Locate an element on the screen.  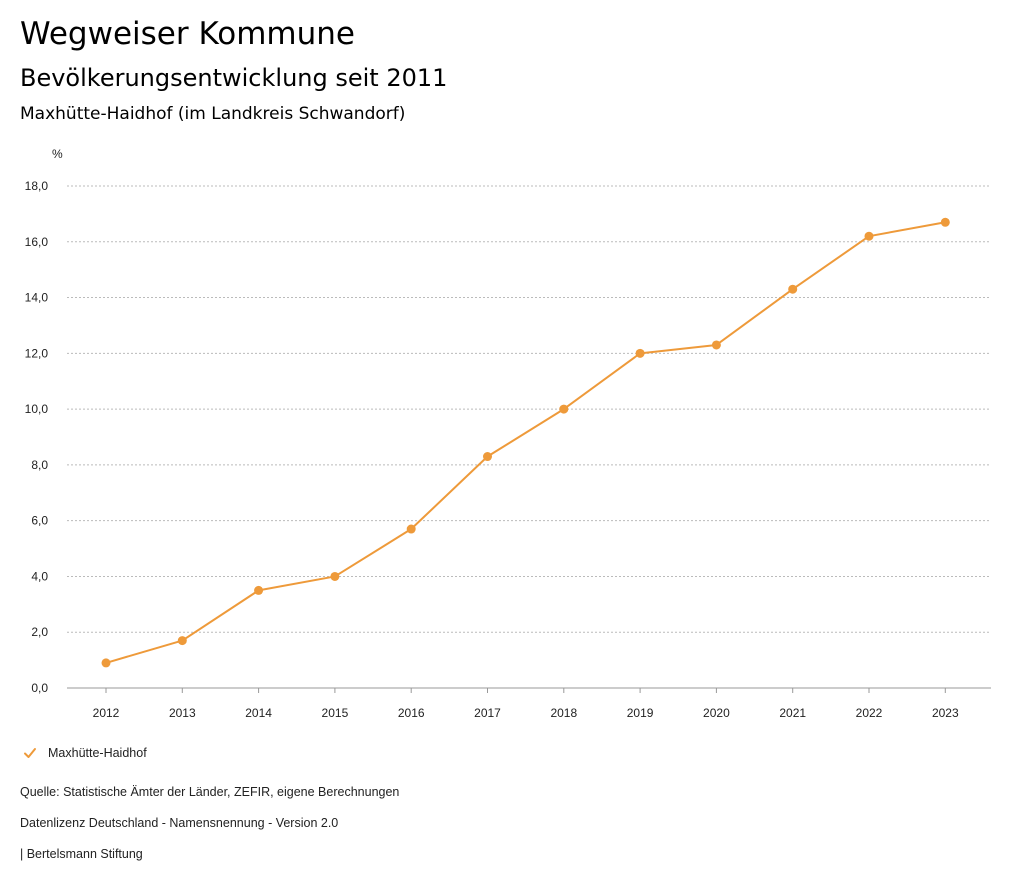
y-axis-unit-label: % is located at coordinates (57, 154).